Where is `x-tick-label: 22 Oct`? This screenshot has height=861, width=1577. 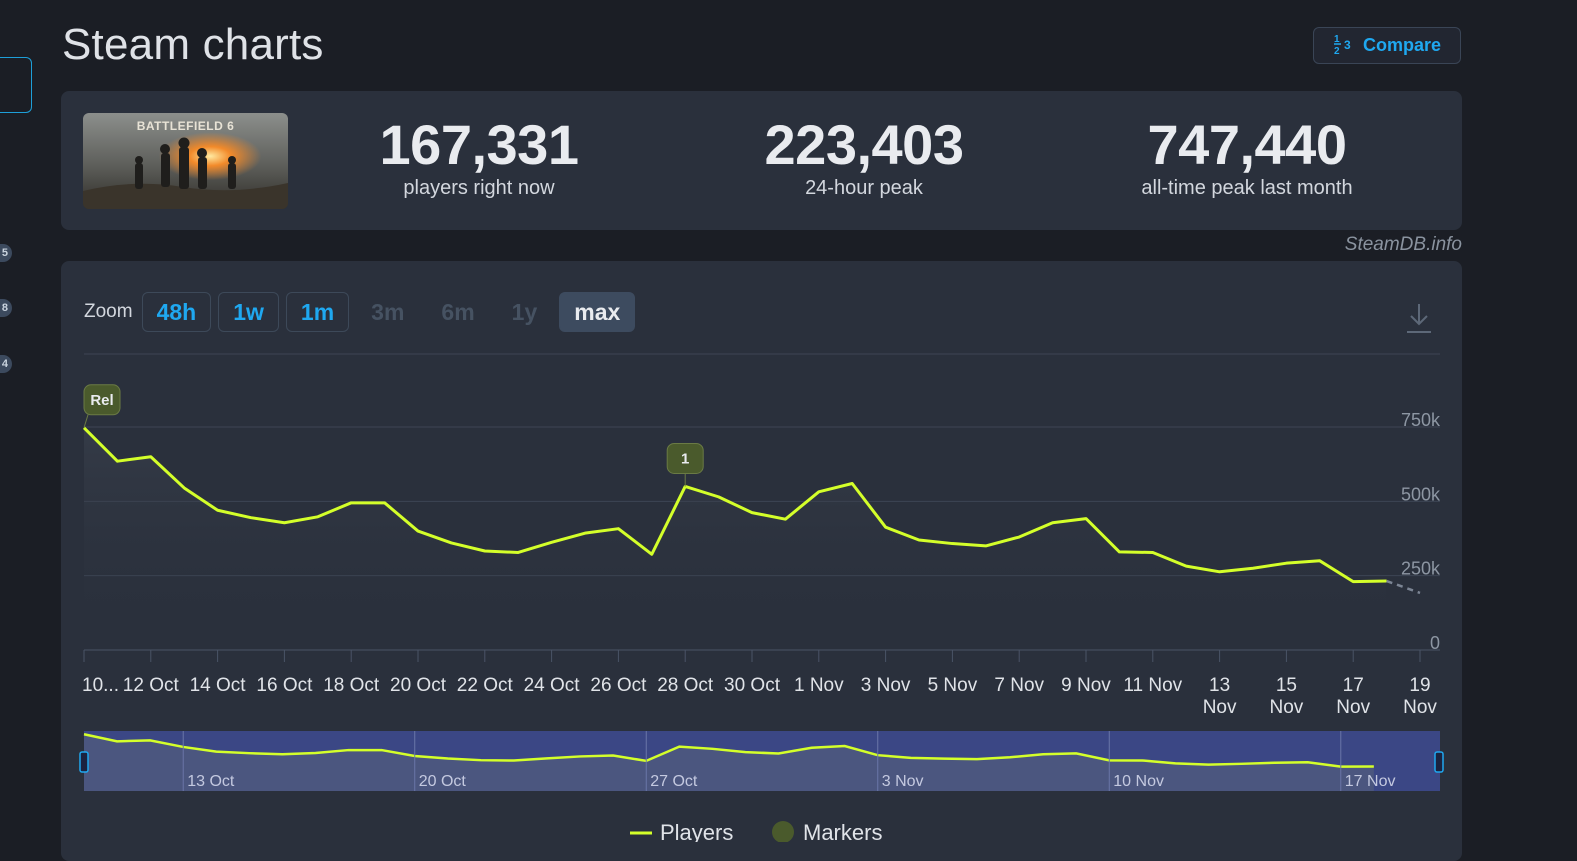
x-tick-label: 22 Oct is located at coordinates (485, 685).